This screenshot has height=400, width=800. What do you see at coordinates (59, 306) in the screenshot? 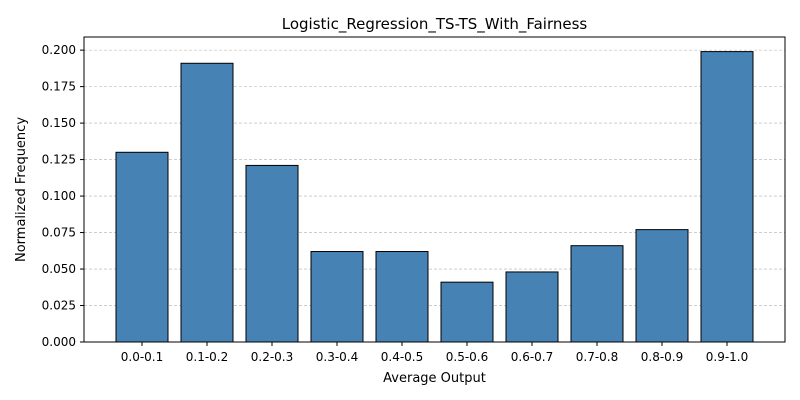
I see `y-tick-label: 0.025` at bounding box center [59, 306].